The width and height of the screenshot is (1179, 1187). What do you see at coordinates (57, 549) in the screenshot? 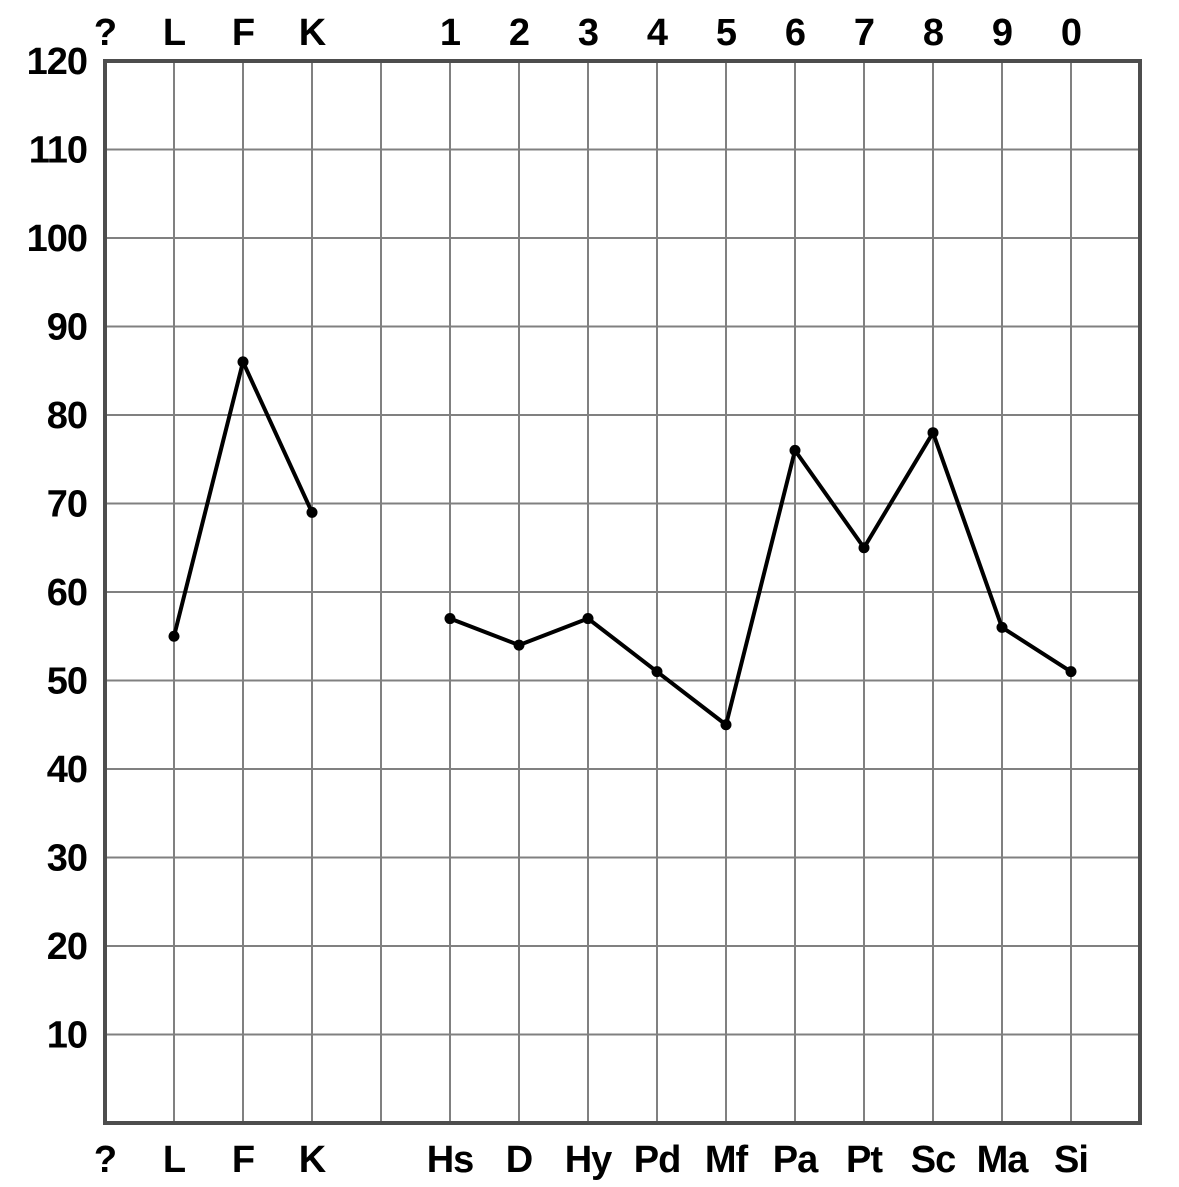
I see `y-axis-tick-labels: 120 110 100 90 80 70 60 50 40 30 20 10` at bounding box center [57, 549].